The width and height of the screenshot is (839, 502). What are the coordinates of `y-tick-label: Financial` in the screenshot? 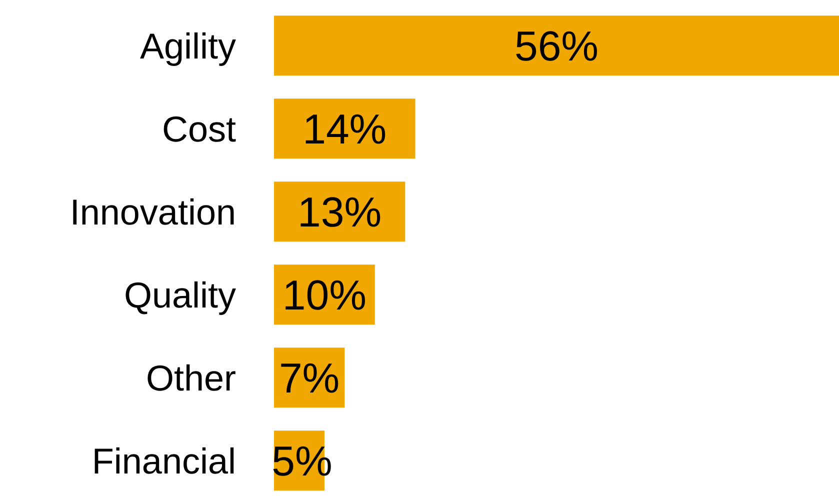 It's located at (164, 461).